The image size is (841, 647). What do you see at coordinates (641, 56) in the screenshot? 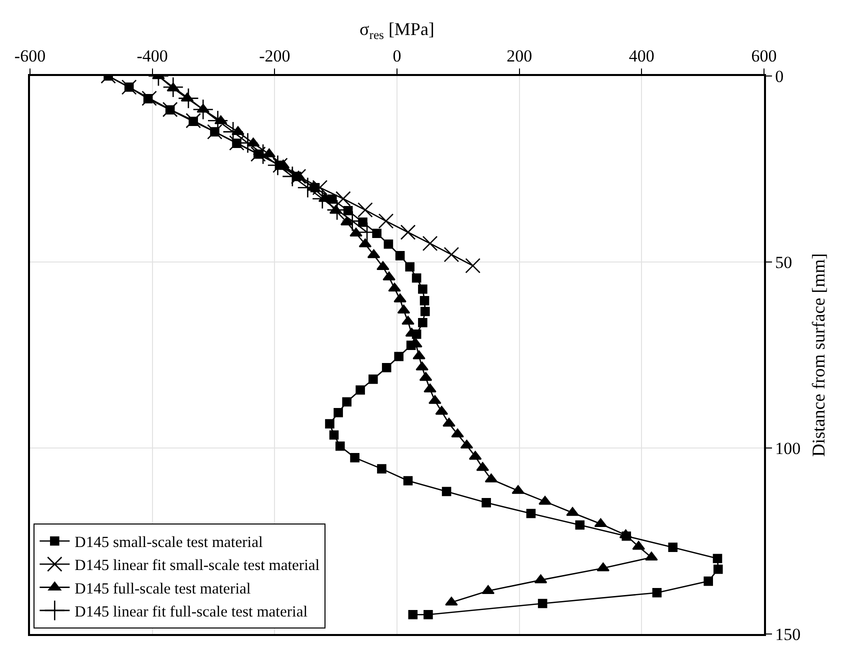
I see `x-tick-label: 400` at bounding box center [641, 56].